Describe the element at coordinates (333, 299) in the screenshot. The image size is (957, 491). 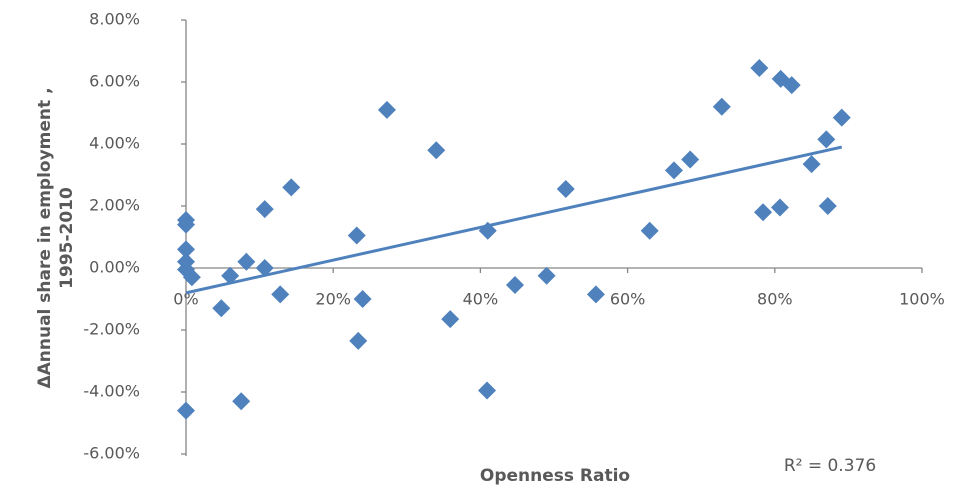
I see `x-tick-label: 20%` at that location.